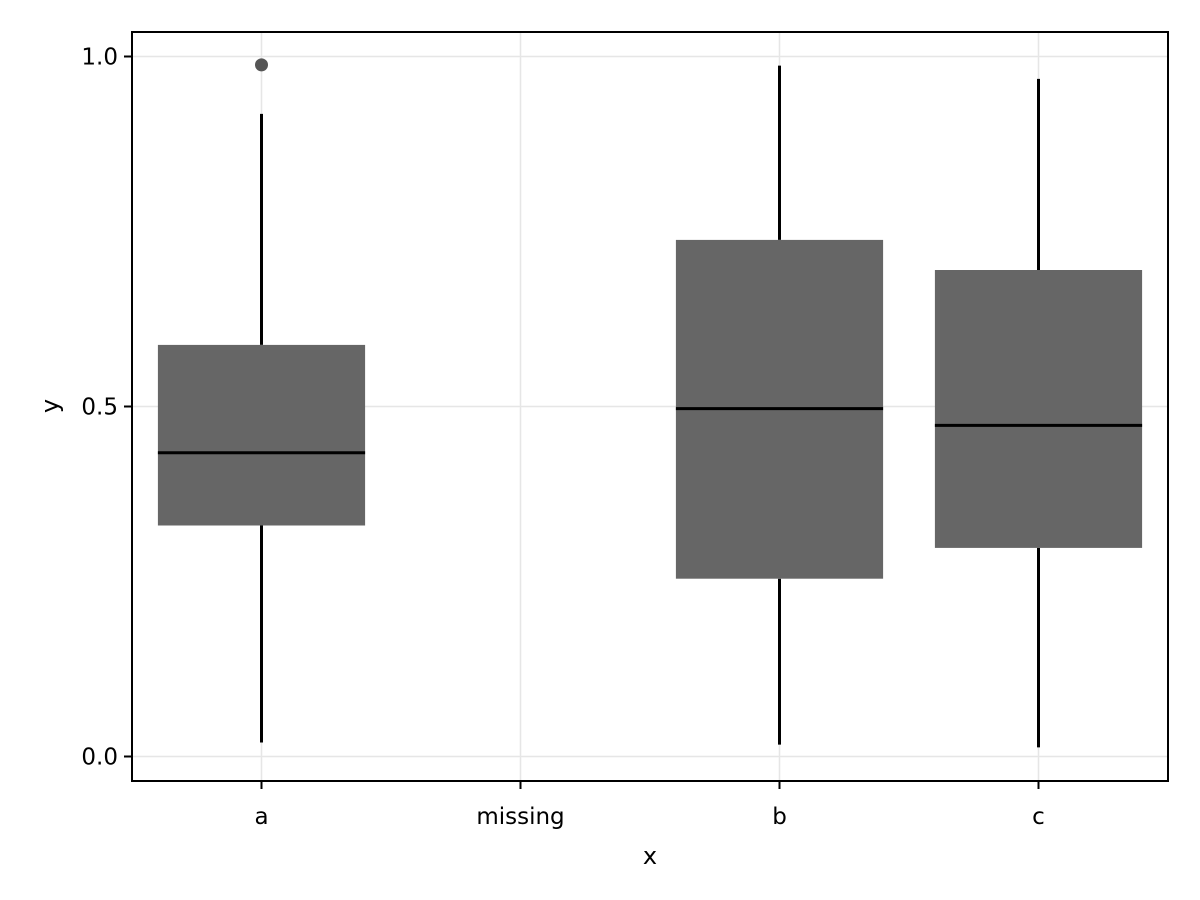 This screenshot has width=1200, height=900. I want to click on y-tick-label: 0.5, so click(99, 408).